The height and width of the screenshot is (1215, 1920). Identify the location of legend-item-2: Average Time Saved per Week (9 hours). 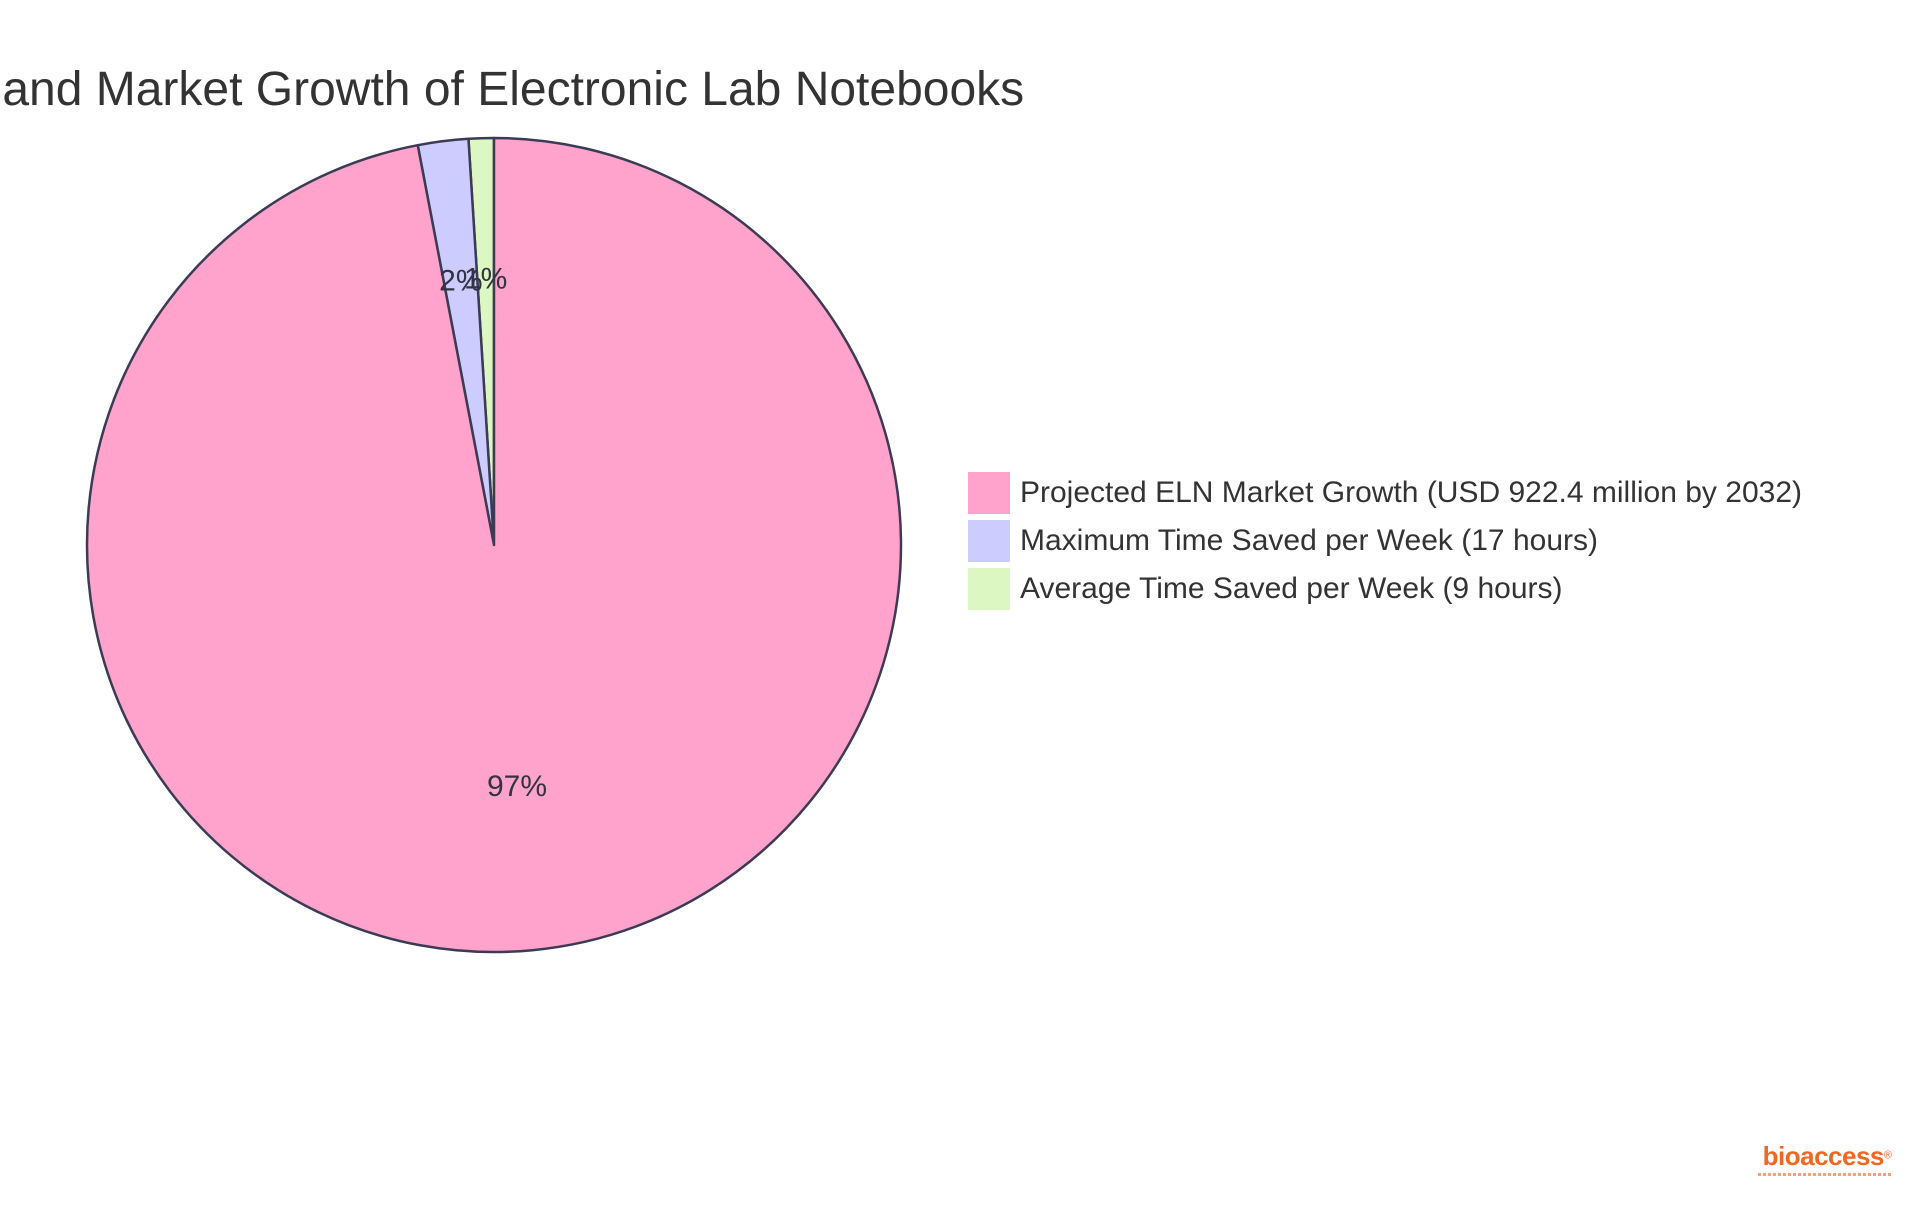
(1265, 589).